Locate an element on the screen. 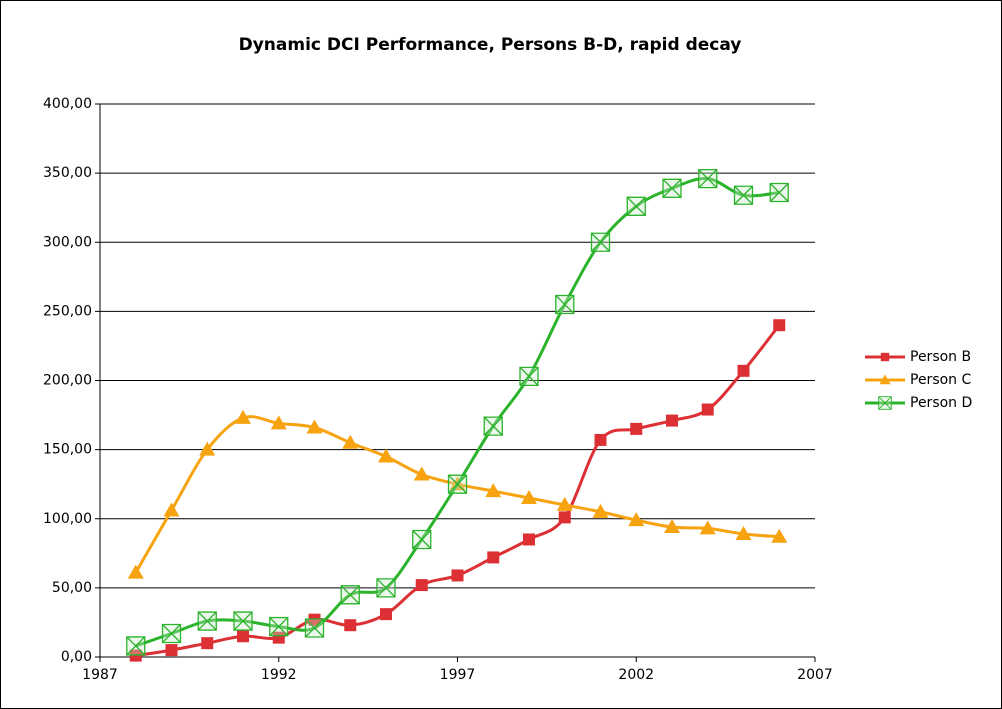 This screenshot has height=709, width=1002. legend-label: Person C is located at coordinates (940, 380).